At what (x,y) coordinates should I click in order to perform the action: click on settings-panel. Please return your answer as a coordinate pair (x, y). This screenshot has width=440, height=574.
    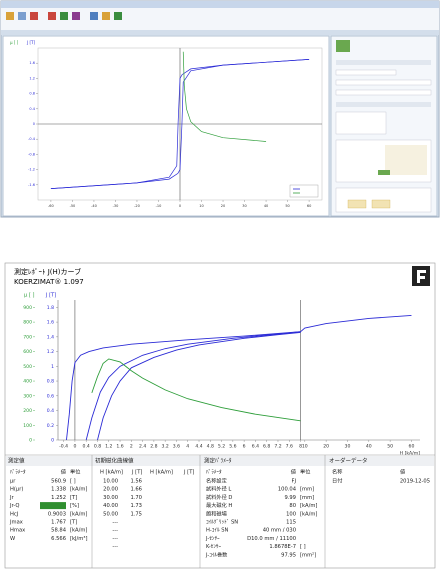
    Looking at the image, I should click on (384, 126).